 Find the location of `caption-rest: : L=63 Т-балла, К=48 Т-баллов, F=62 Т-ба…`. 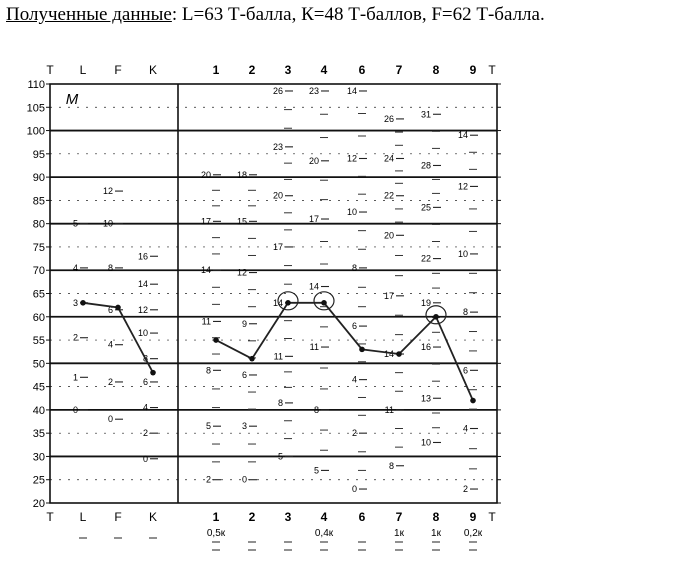

caption-rest: : L=63 Т-балла, К=48 Т-баллов, F=62 Т-ба… is located at coordinates (358, 14).